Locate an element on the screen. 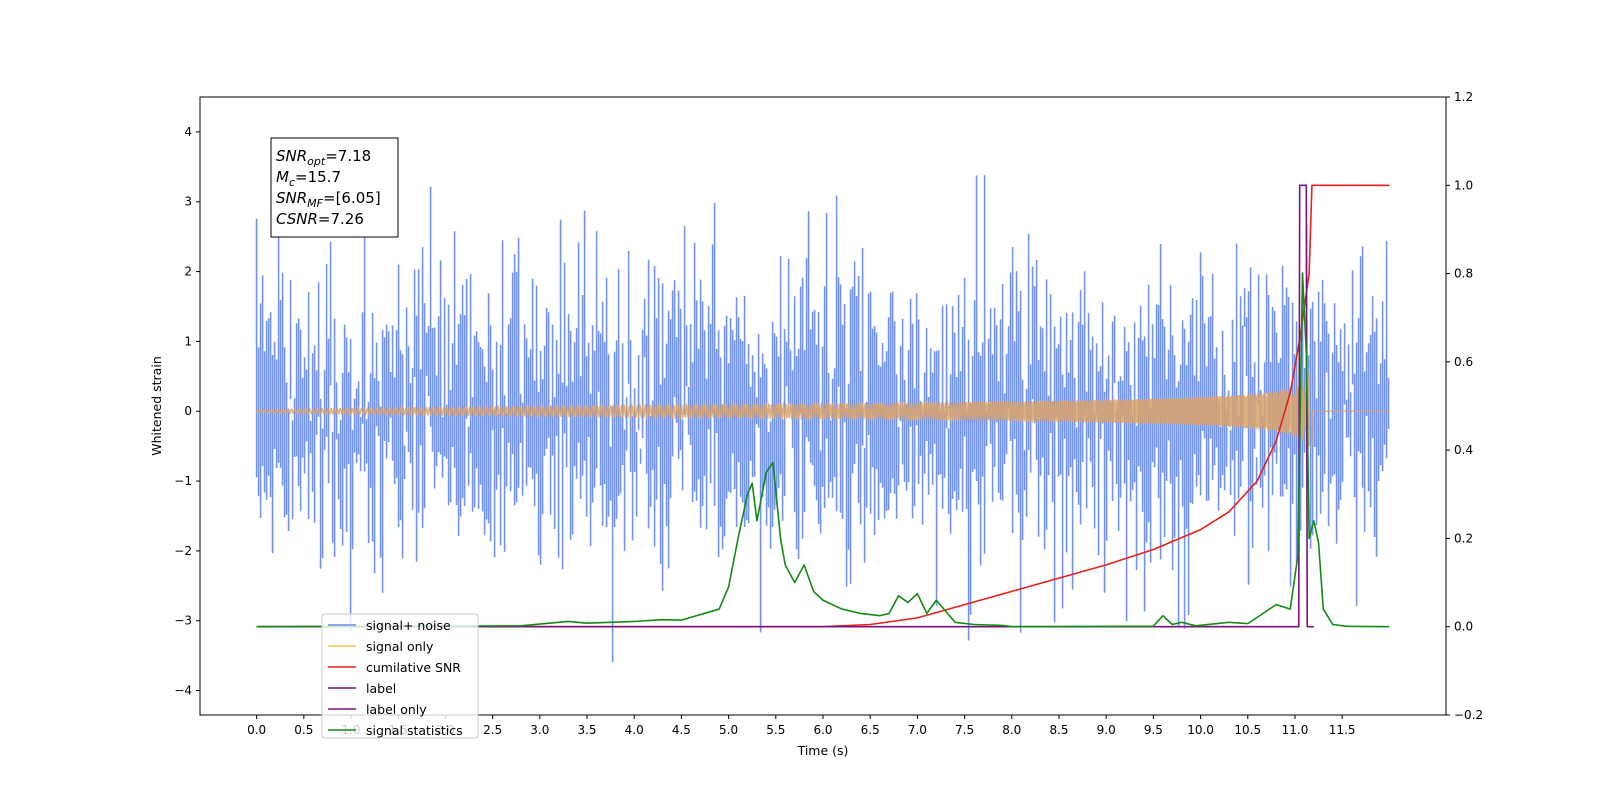 The width and height of the screenshot is (1600, 804). x-tick-label: 7.5 is located at coordinates (964, 730).